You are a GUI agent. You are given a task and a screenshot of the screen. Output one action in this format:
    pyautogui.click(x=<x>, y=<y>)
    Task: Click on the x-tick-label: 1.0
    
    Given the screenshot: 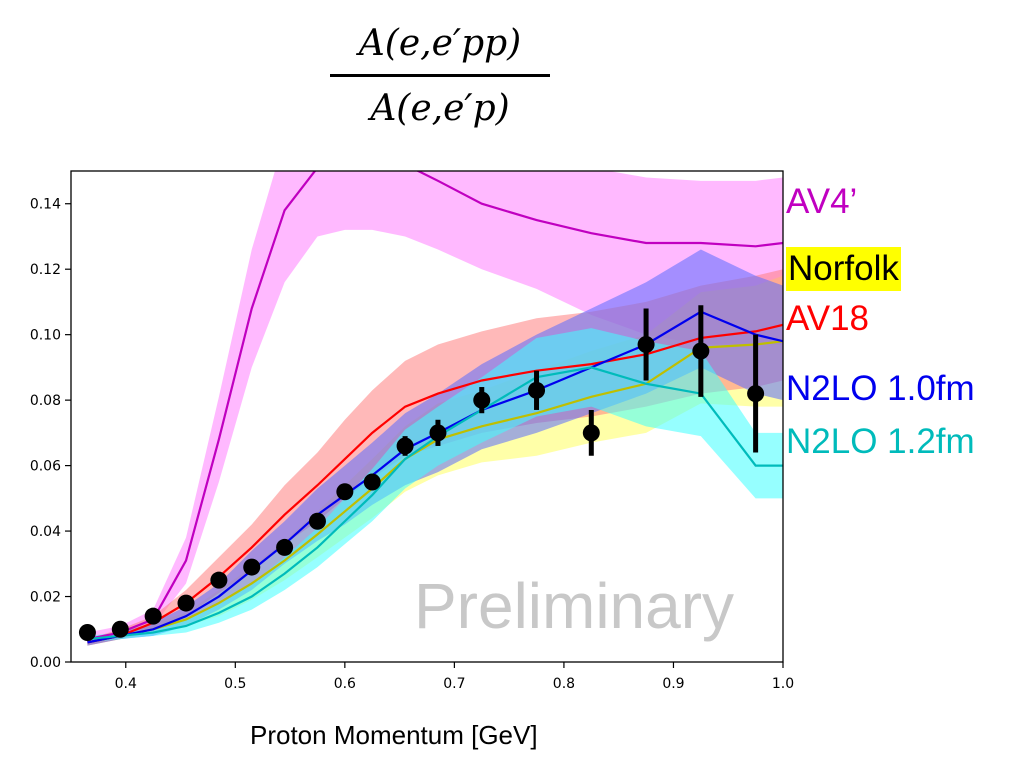 What is the action you would take?
    pyautogui.click(x=783, y=684)
    